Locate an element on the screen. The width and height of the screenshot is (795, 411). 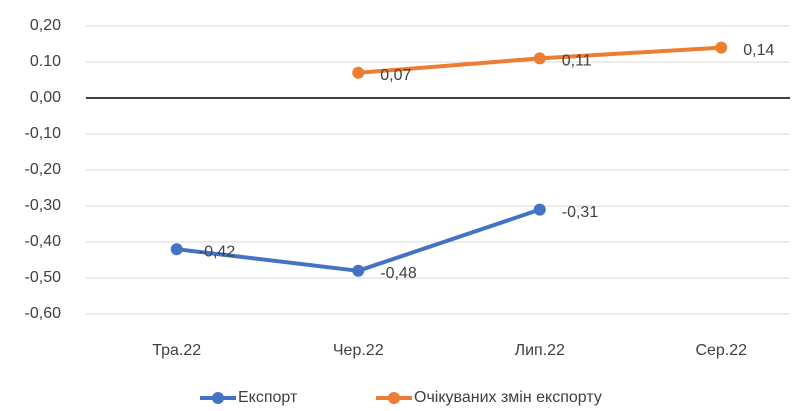
data-label: -0,48 is located at coordinates (398, 273).